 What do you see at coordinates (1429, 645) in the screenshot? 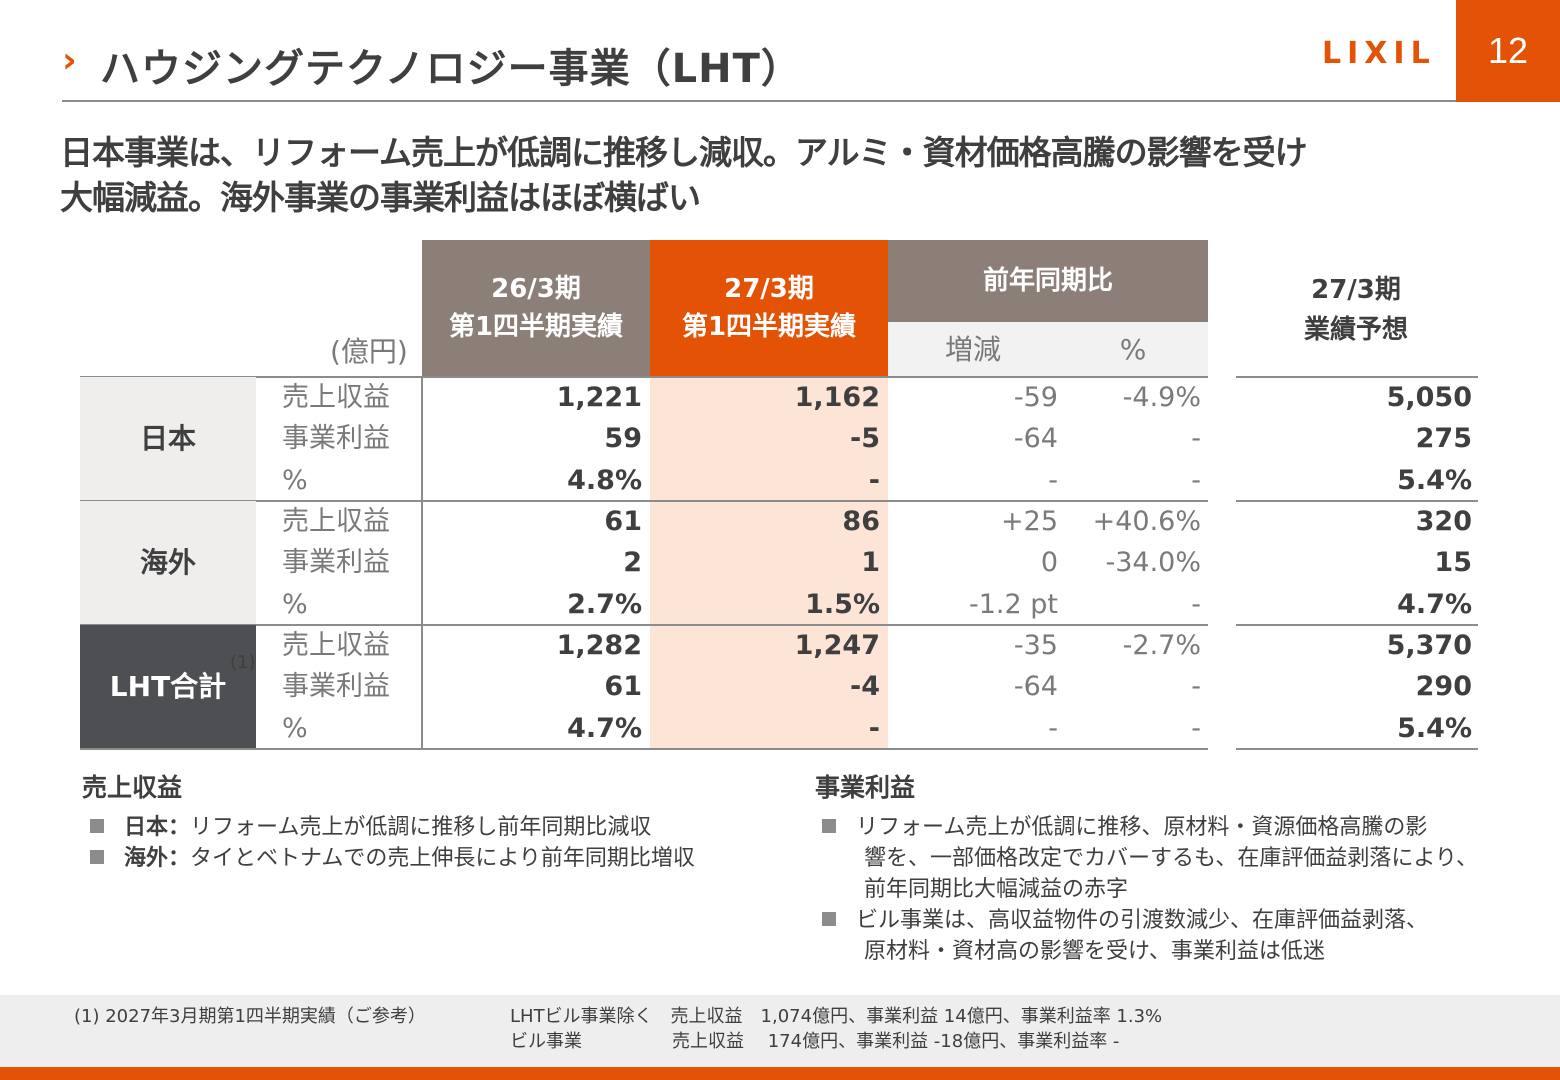
I see `table-cell-fc: 5,370` at bounding box center [1429, 645].